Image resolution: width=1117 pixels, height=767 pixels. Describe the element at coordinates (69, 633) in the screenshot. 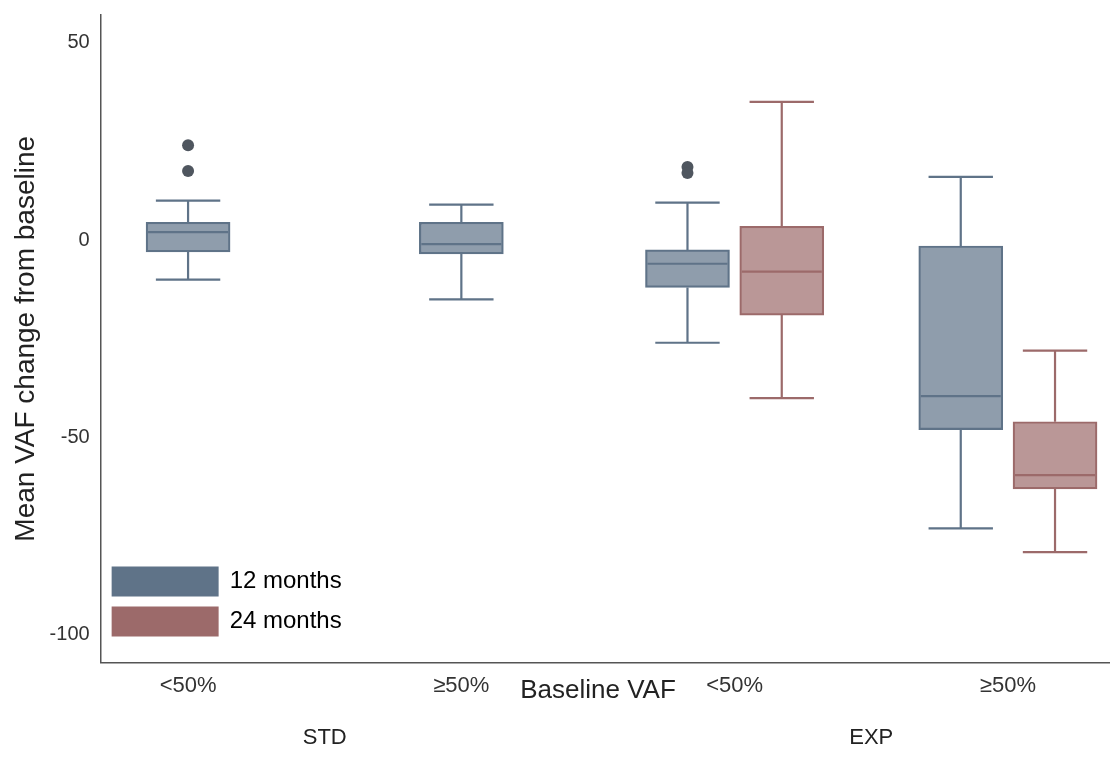

I see `y-tick-label: -100` at that location.